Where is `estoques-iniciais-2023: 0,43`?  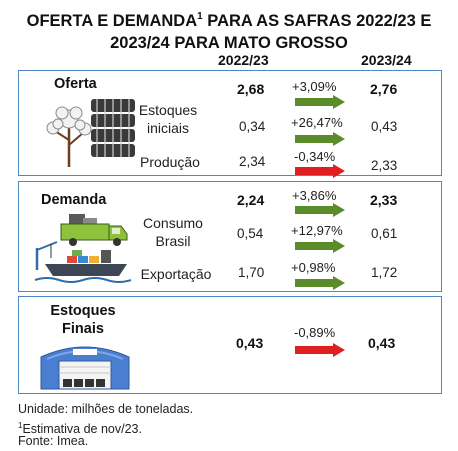
estoques-iniciais-2023: 0,43 is located at coordinates (384, 126).